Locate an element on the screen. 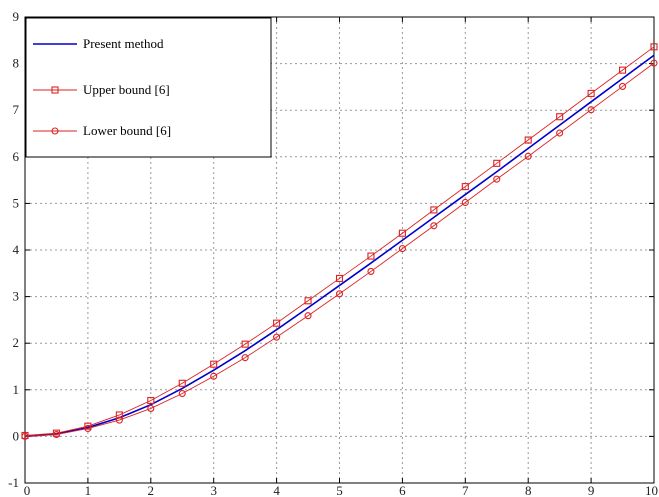 The width and height of the screenshot is (659, 497). legend-label: Upper bound [6] is located at coordinates (126, 89).